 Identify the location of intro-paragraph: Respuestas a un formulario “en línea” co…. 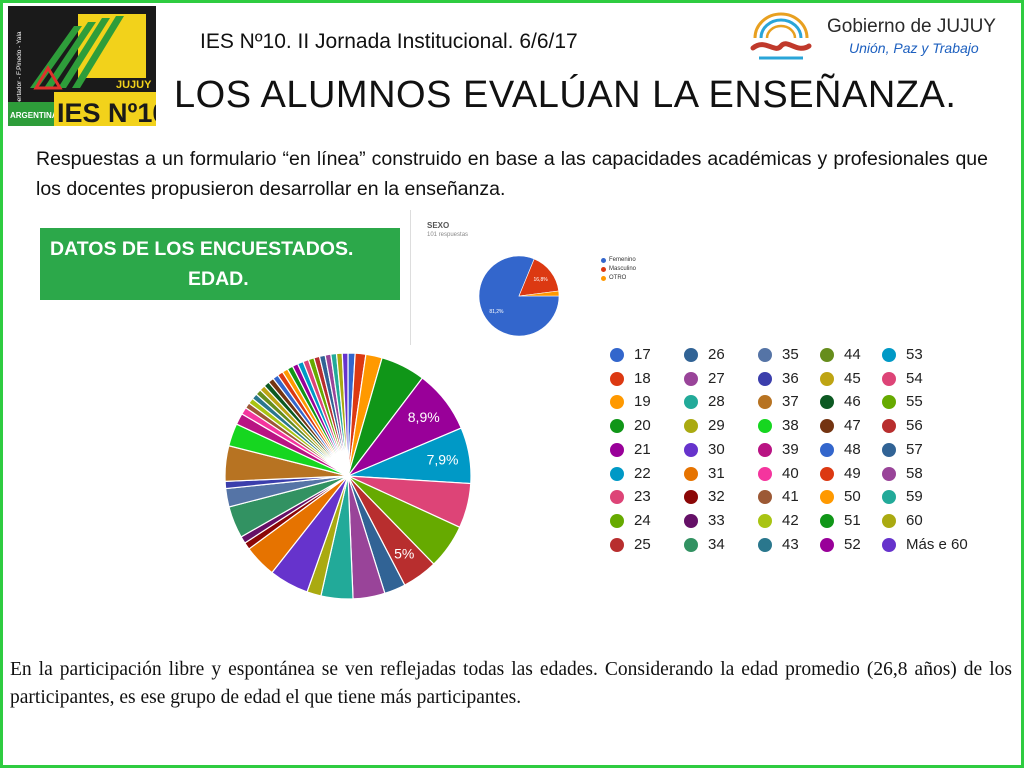
(512, 174).